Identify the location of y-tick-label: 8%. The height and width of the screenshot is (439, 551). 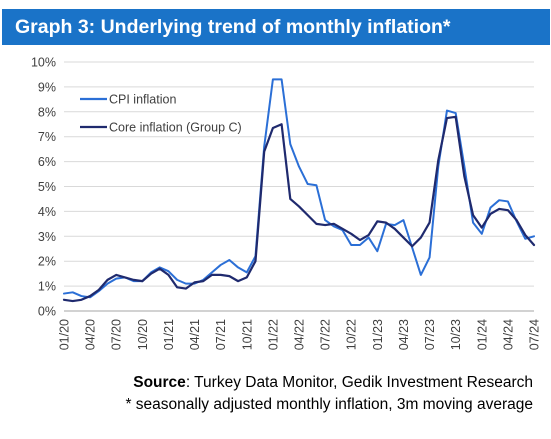
(47, 112).